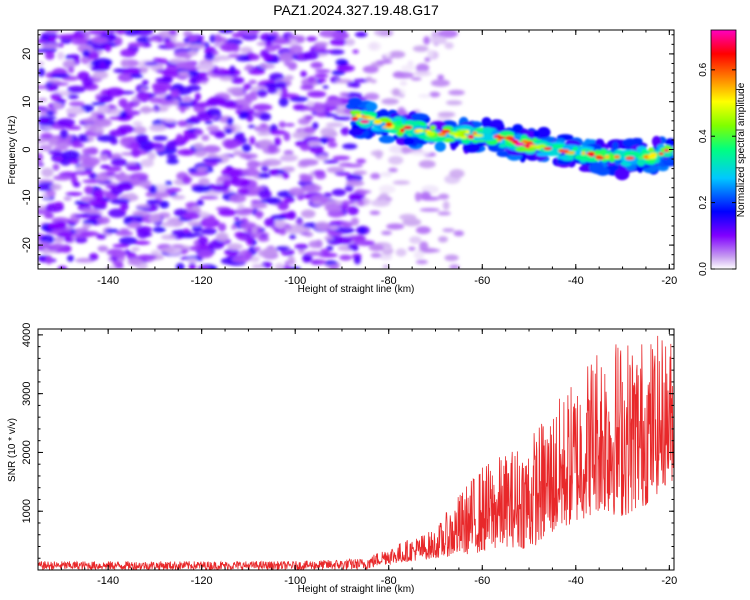 This screenshot has height=600, width=750. What do you see at coordinates (27, 511) in the screenshot?
I see `y-tick-label: 1000` at bounding box center [27, 511].